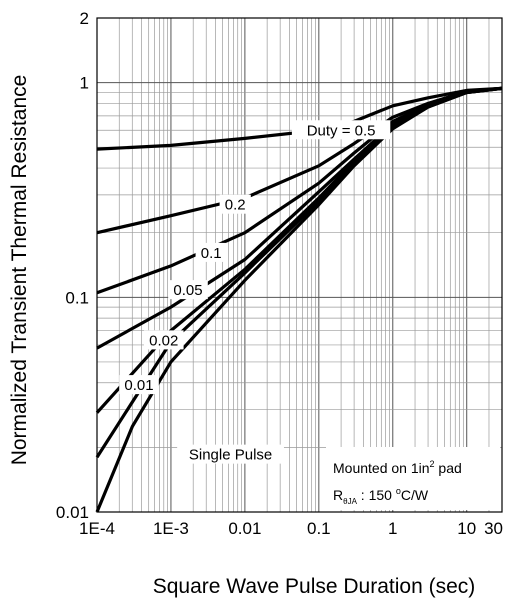 The height and width of the screenshot is (609, 521). I want to click on x-tick-label: 30, so click(493, 528).